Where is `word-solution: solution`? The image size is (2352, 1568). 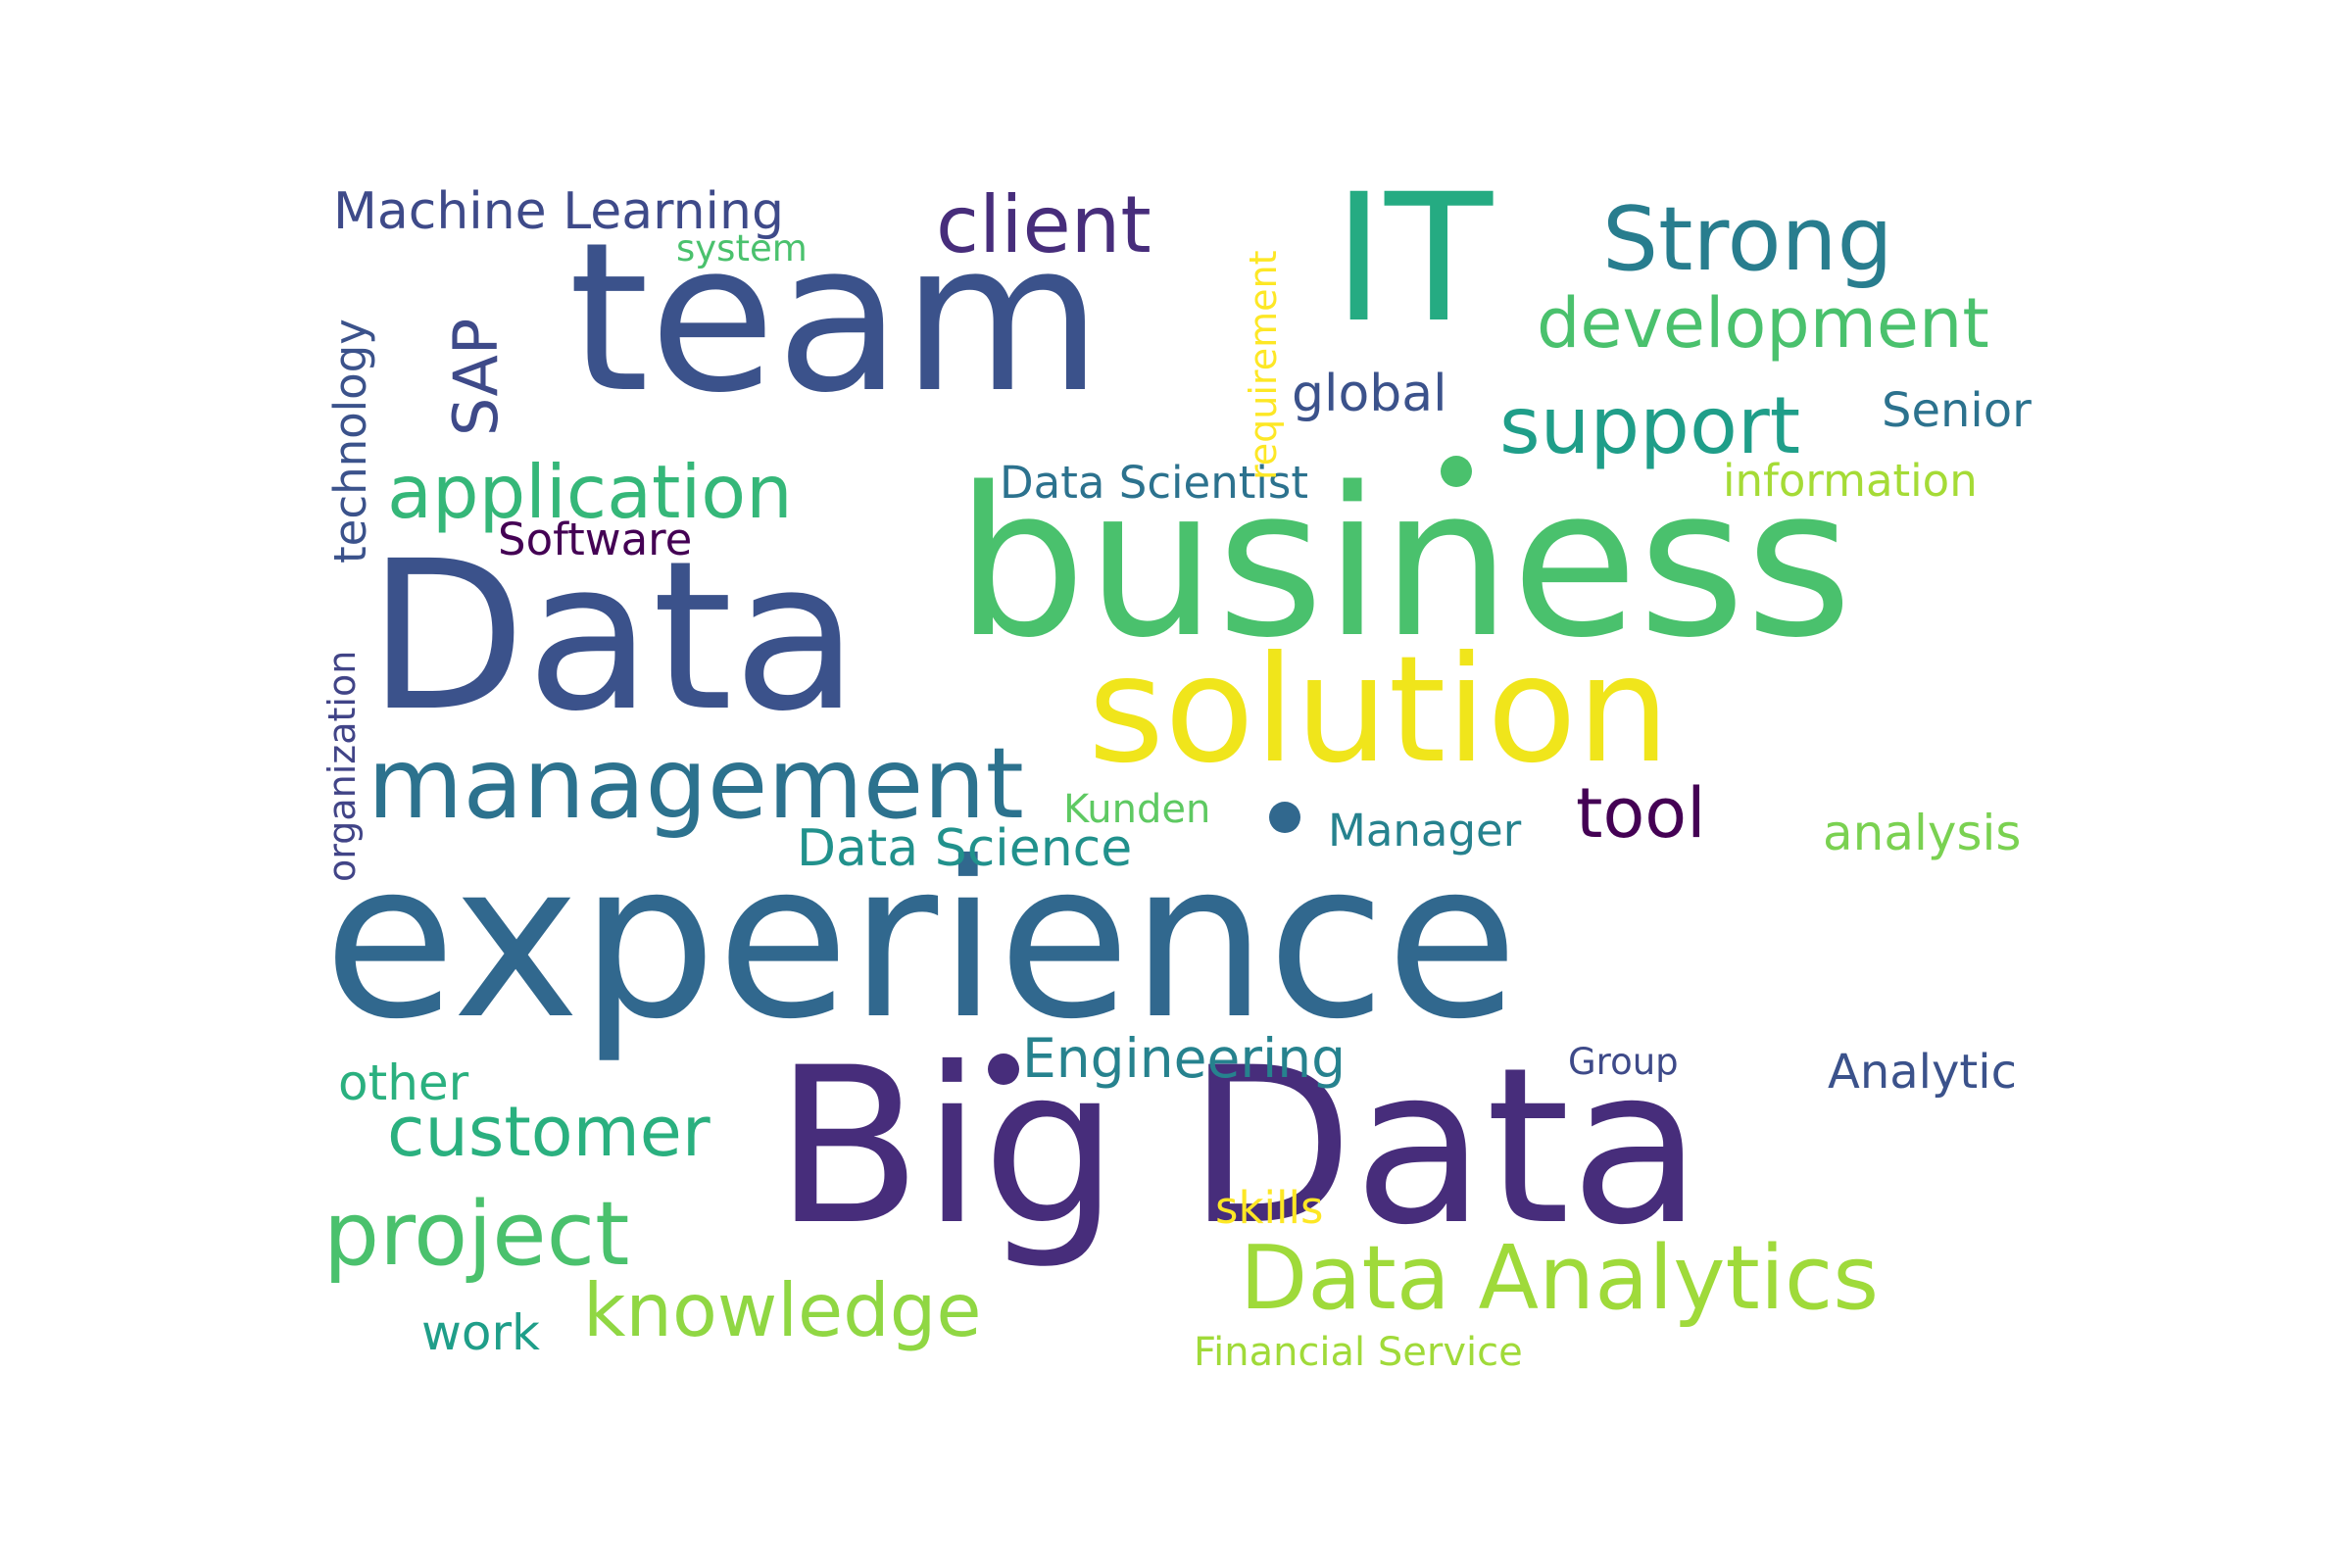 word-solution: solution is located at coordinates (1379, 710).